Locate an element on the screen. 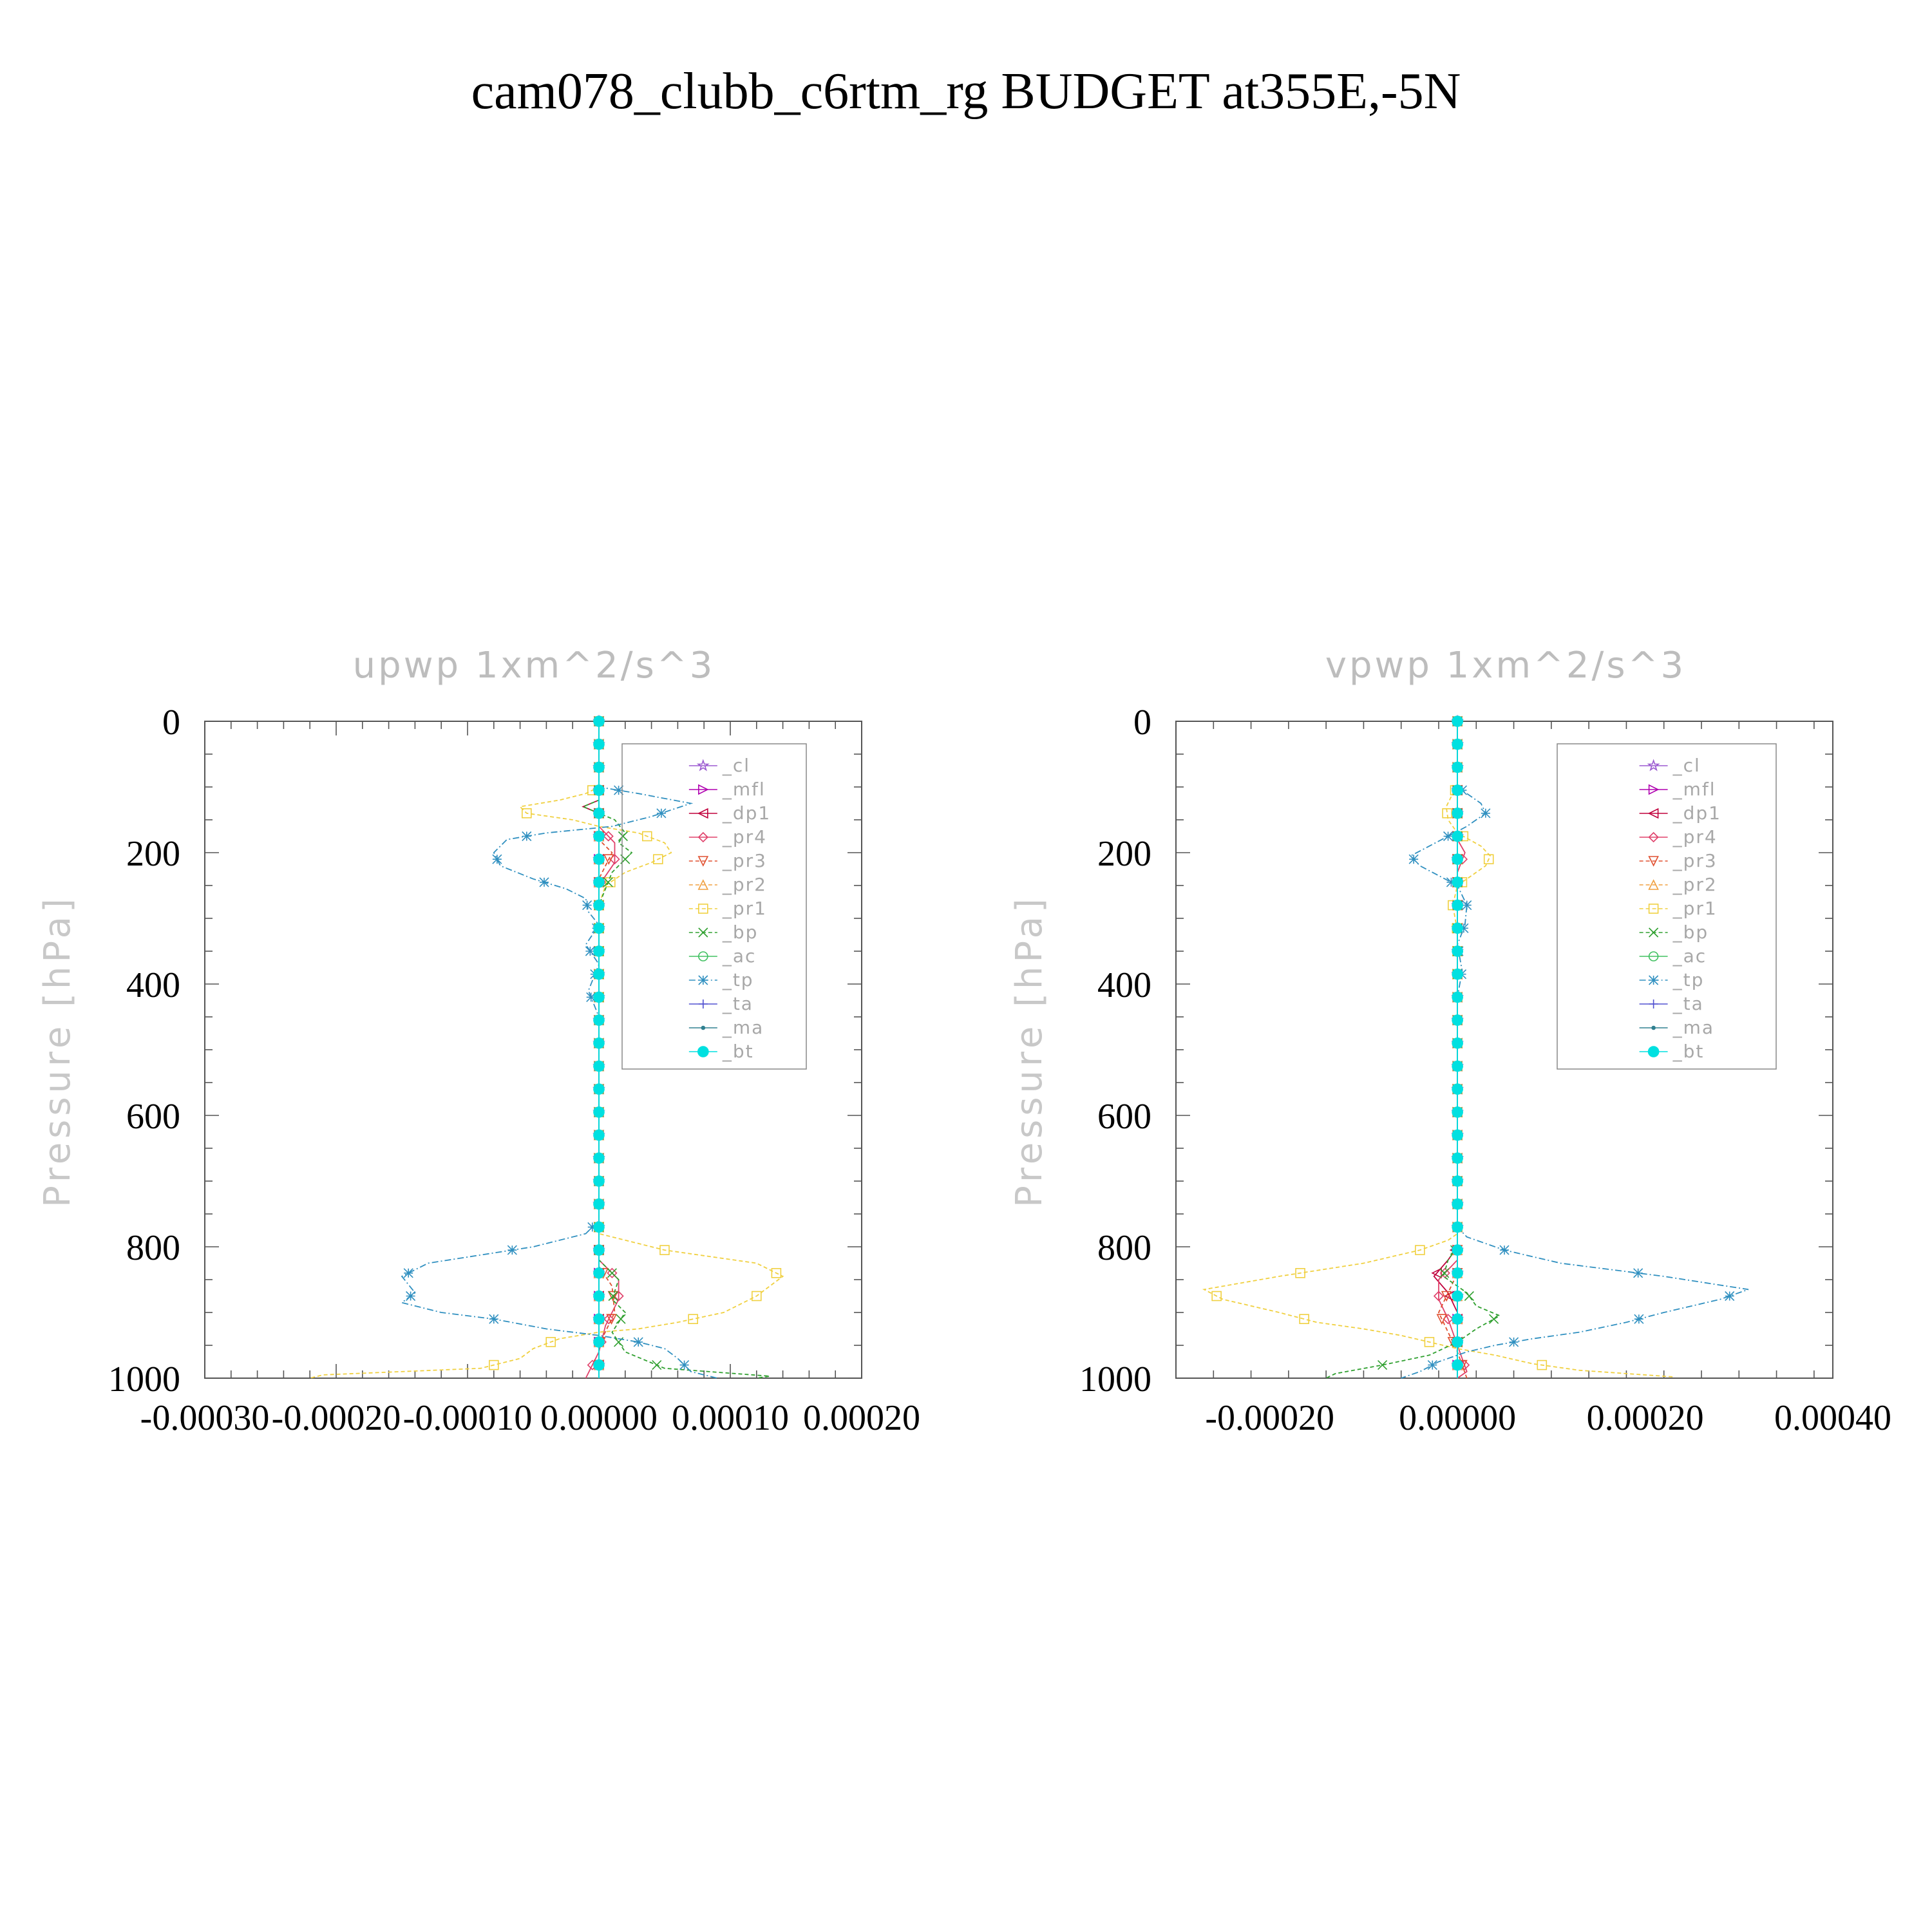 The height and width of the screenshot is (1932, 1932). vpwp-legend-entry: _mfl is located at coordinates (1677, 789).